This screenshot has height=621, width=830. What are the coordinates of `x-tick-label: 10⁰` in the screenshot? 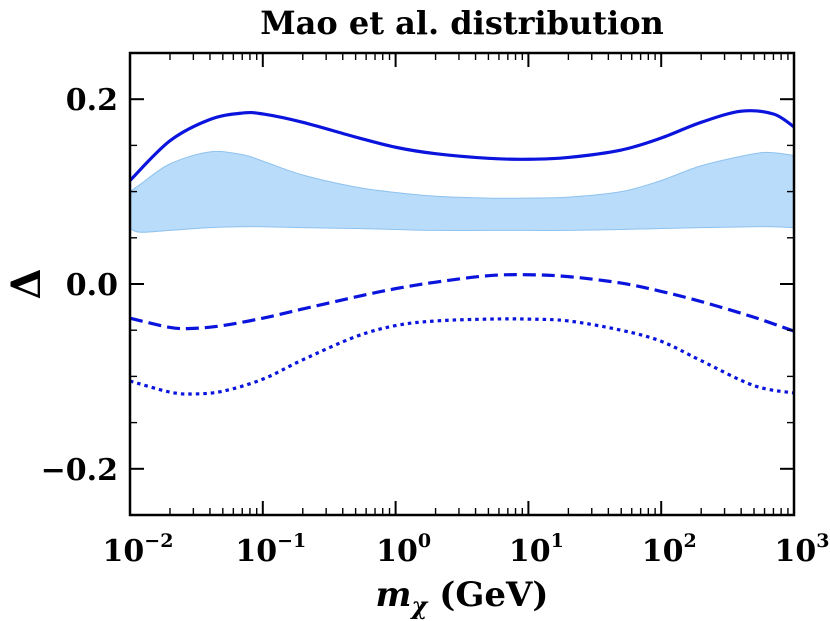 It's located at (403, 549).